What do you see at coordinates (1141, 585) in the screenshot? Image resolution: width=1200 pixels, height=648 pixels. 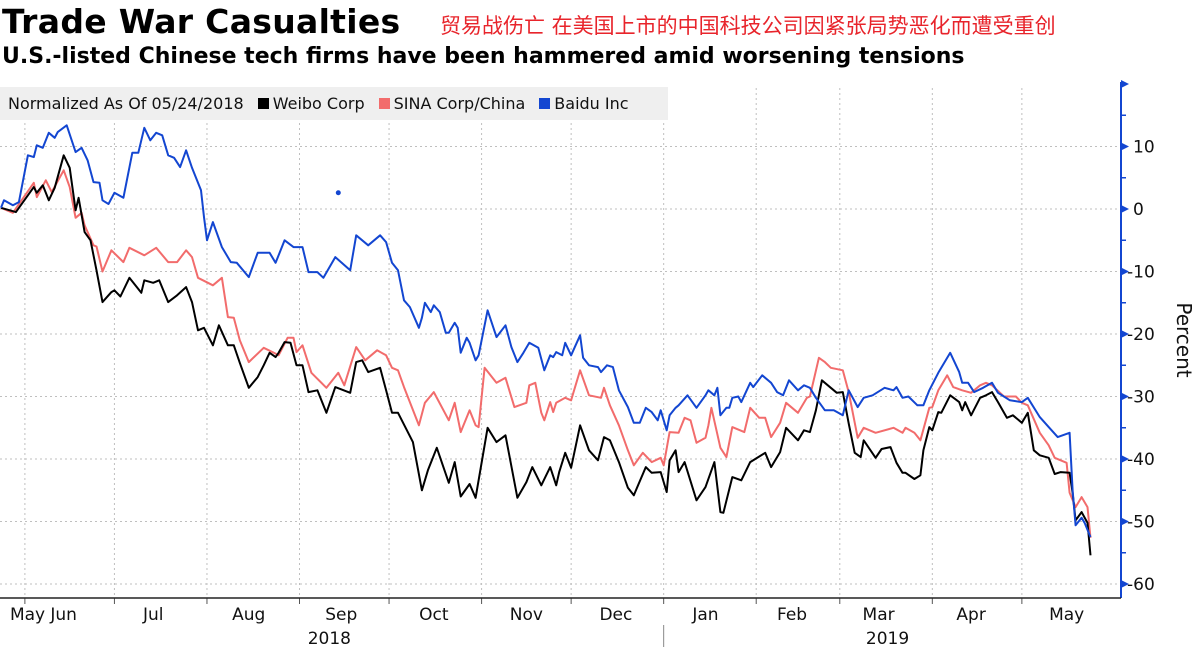 I see `y-tick-label: -60` at bounding box center [1141, 585].